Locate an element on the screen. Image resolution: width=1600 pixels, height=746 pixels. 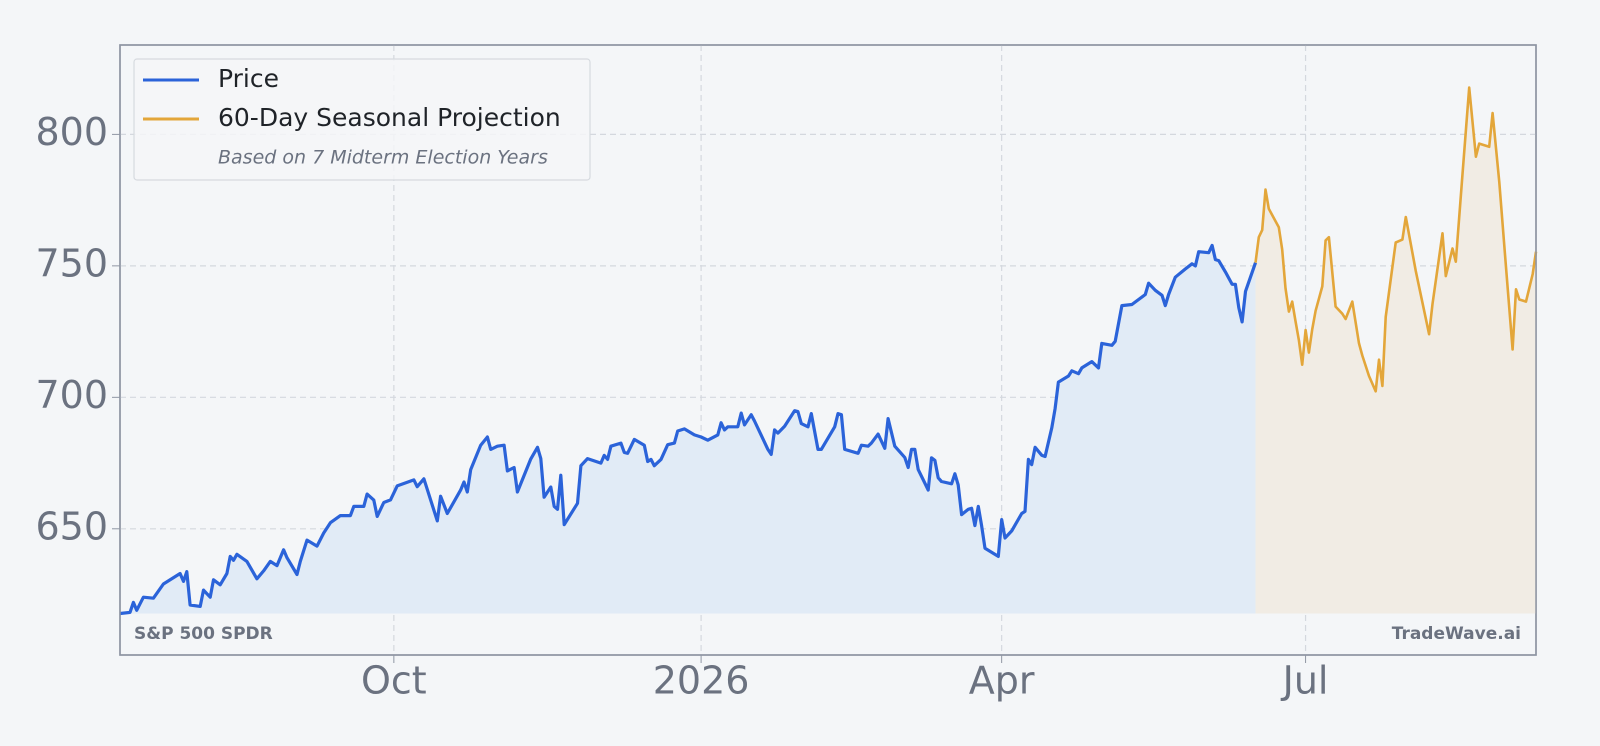
legend-label: Price is located at coordinates (248, 78).